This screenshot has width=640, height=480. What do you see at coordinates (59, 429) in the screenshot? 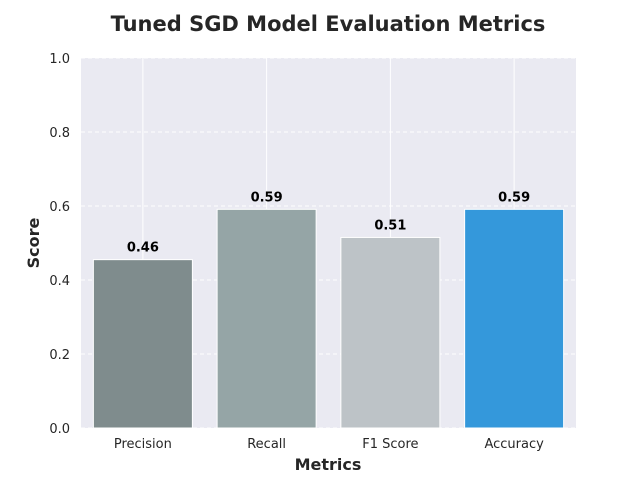
I see `y-tick-label: 0.0` at bounding box center [59, 429].